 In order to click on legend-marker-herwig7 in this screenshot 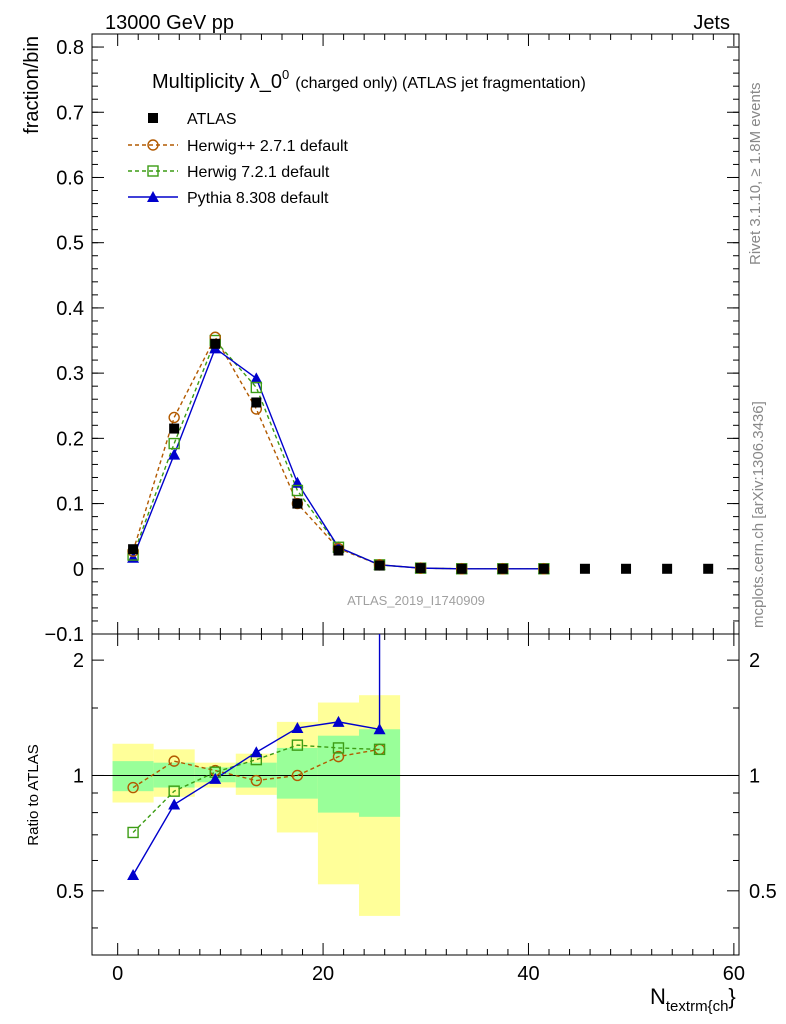, I will do `click(153, 171)`.